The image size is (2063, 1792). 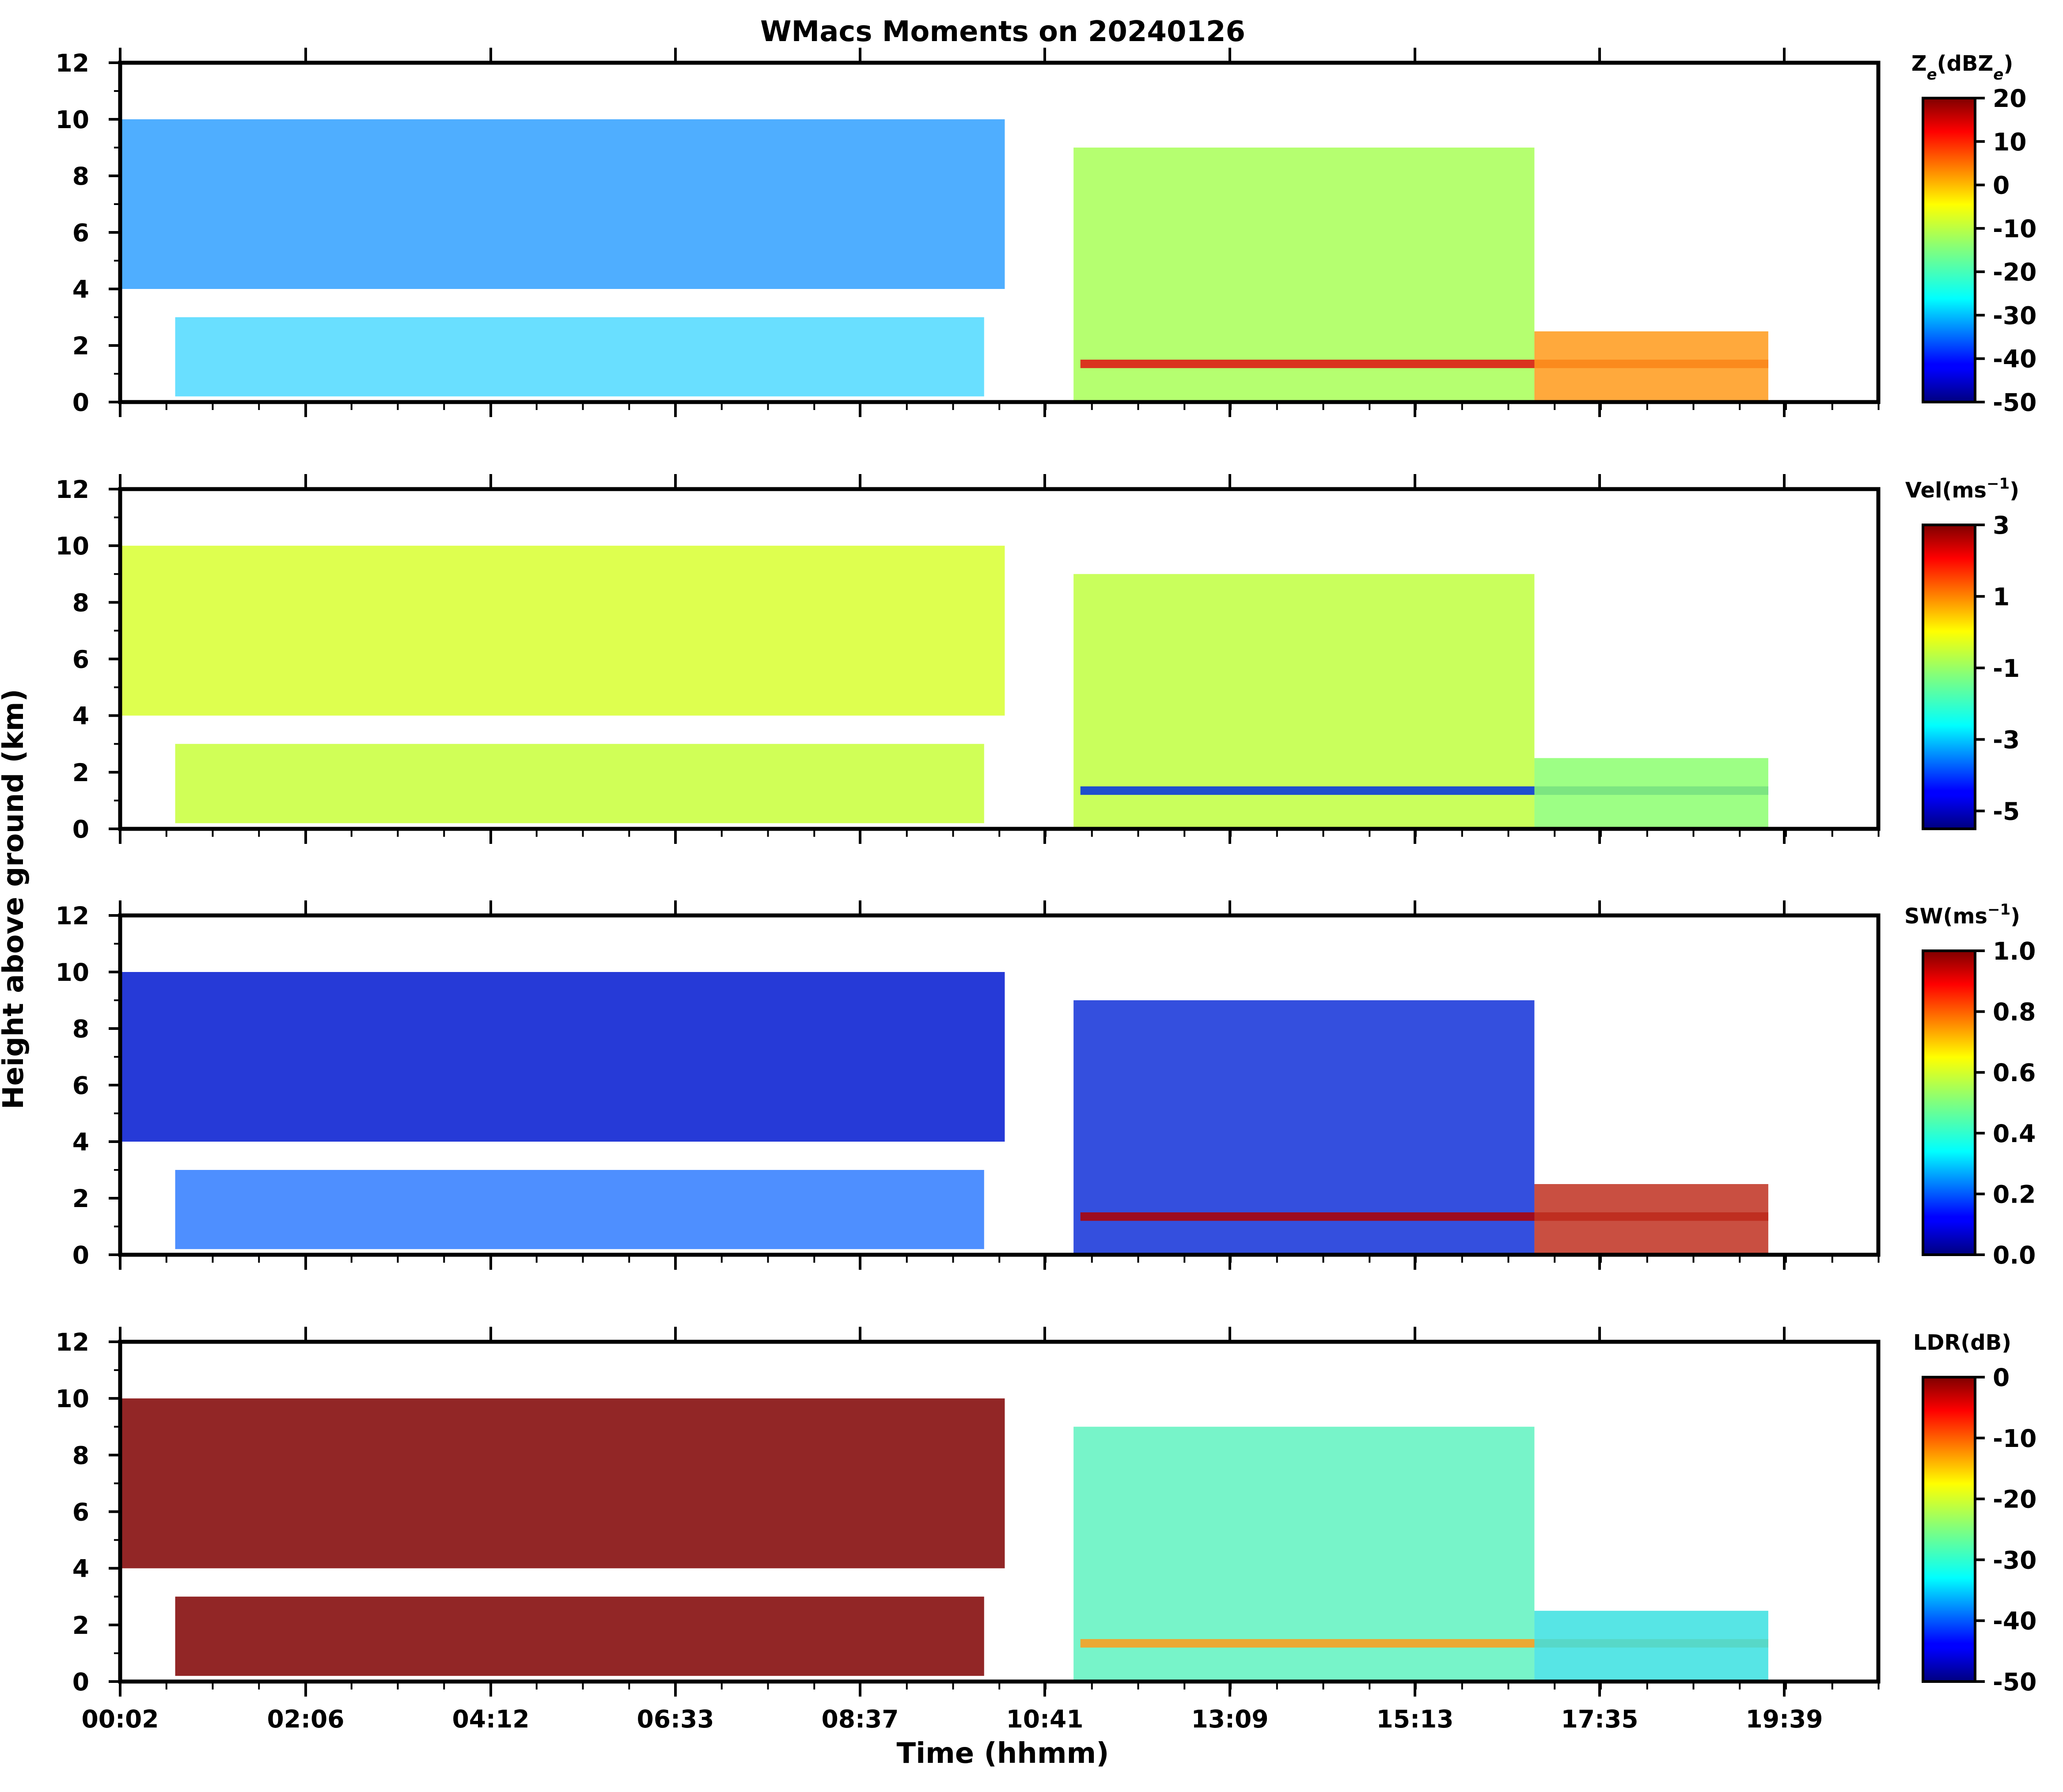 I want to click on x-tick-label: 17:35, so click(x=1599, y=1719).